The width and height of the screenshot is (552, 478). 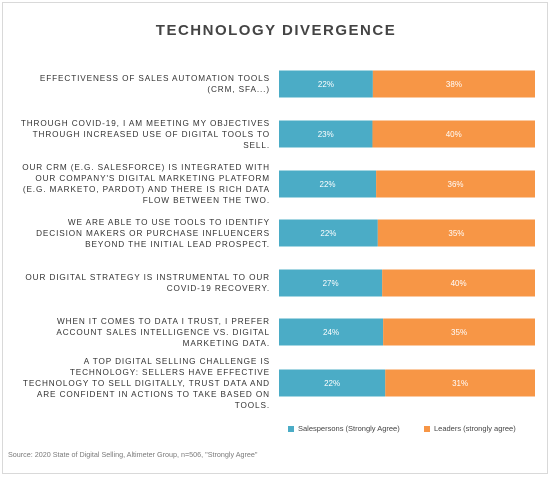 I want to click on data-label: 27%, so click(x=331, y=283).